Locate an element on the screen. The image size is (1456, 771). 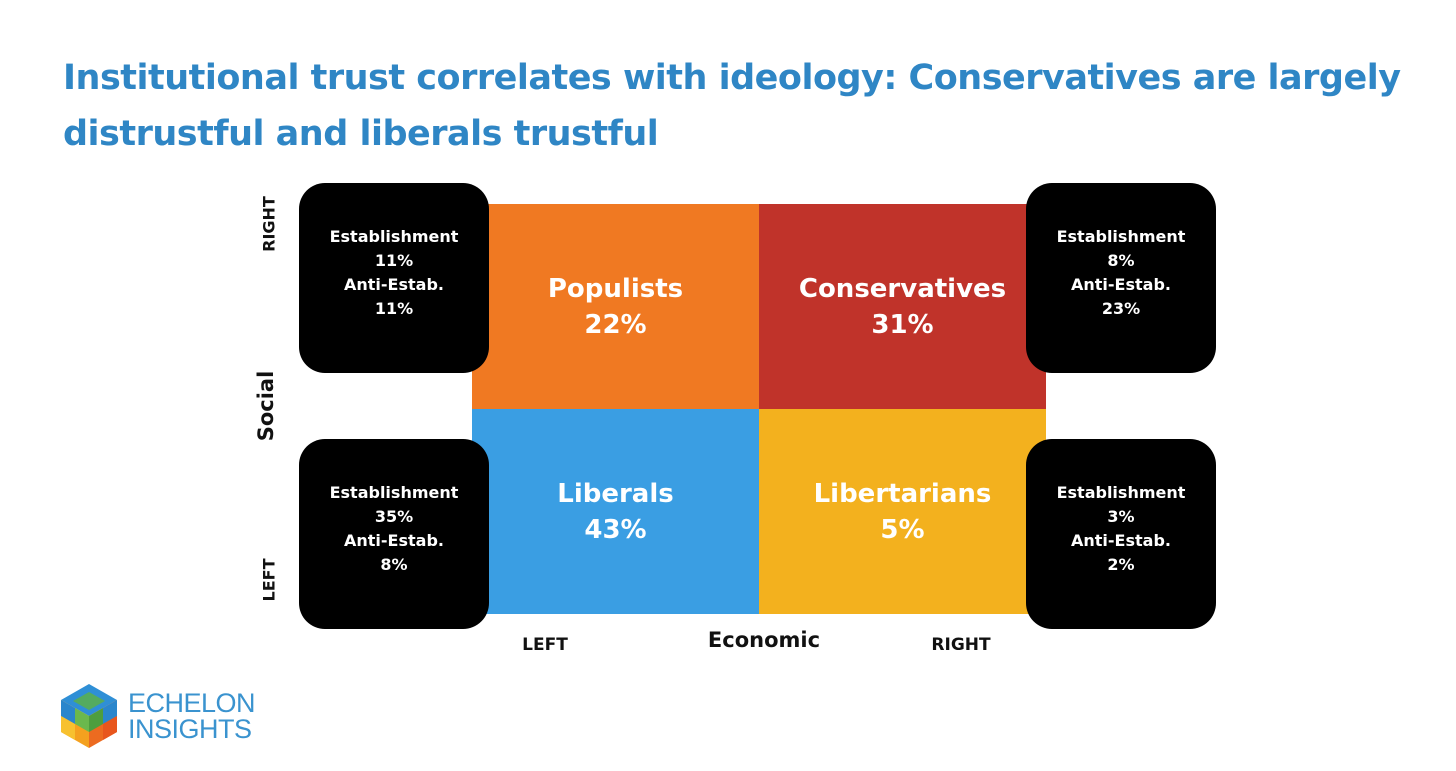
anti-estab-percent: 11% is located at coordinates (394, 308).